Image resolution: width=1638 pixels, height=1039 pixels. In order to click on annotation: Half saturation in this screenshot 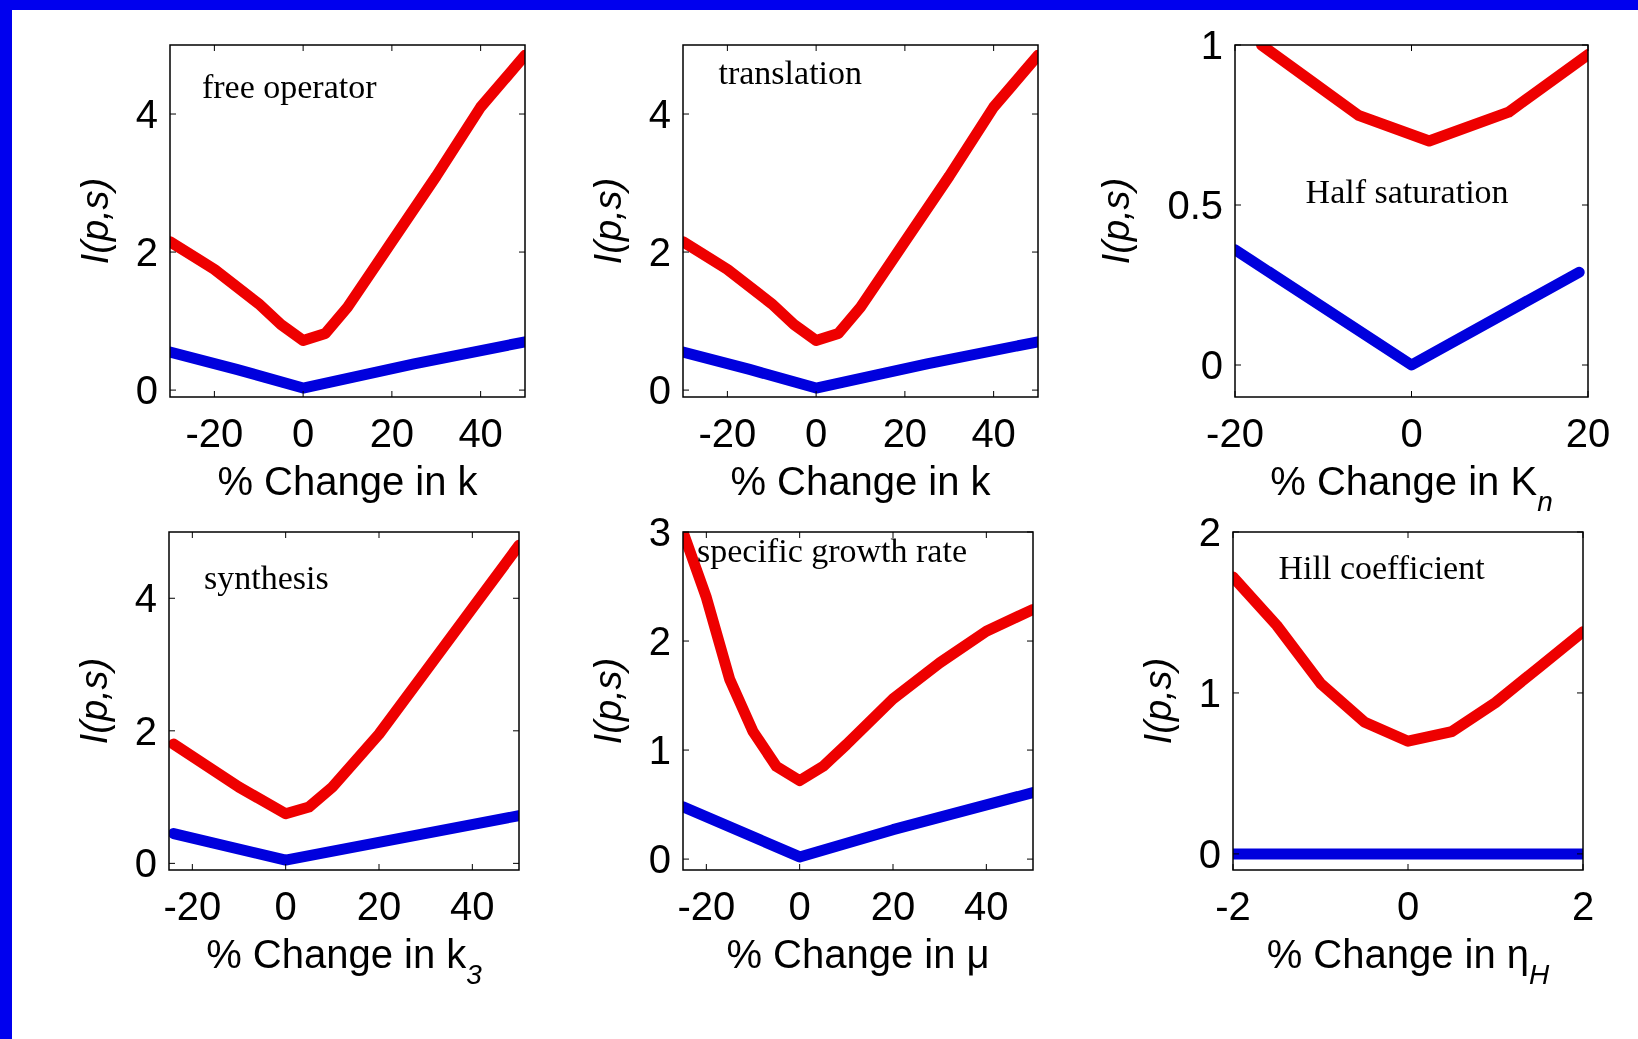, I will do `click(1407, 192)`.